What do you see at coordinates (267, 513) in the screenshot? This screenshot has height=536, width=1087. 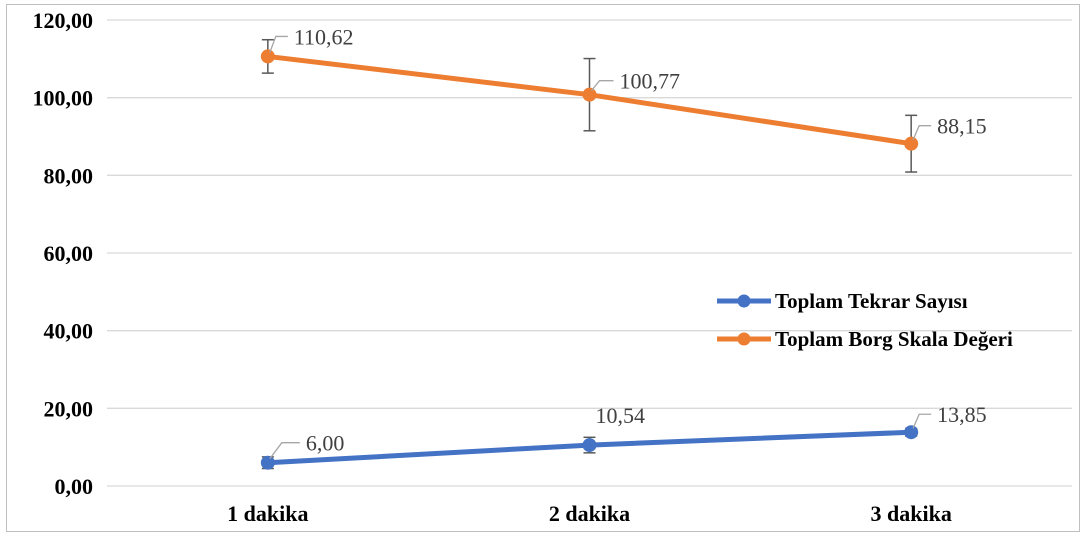 I see `x-tick-label: 1 dakika` at bounding box center [267, 513].